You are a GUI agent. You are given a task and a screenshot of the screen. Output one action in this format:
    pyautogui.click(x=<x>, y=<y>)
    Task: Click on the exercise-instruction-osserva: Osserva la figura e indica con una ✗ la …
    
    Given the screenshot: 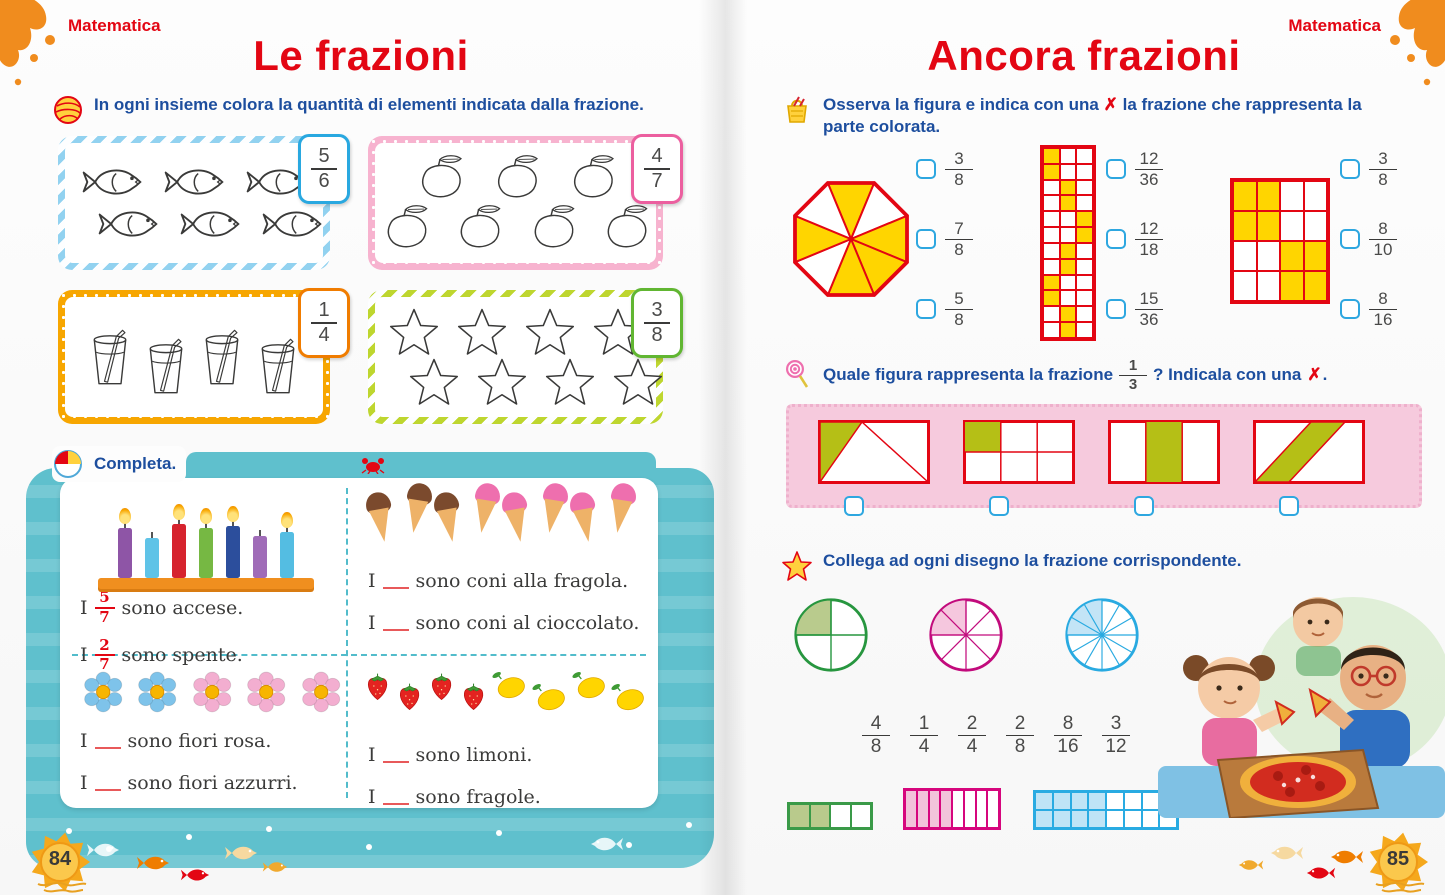 What is the action you would take?
    pyautogui.click(x=1091, y=116)
    